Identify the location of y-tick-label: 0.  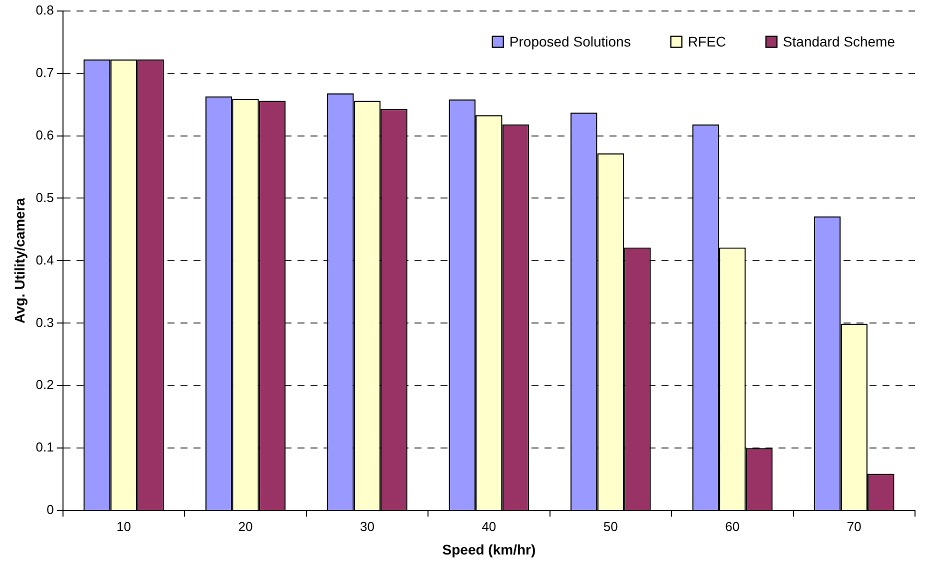
(50, 510).